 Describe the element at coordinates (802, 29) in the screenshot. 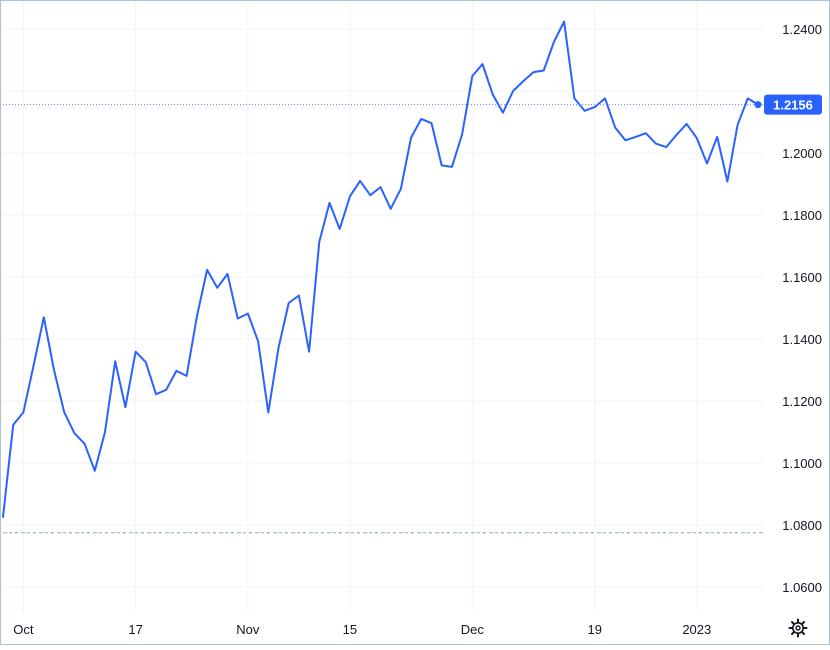

I see `y-tick-label: 1.2400` at that location.